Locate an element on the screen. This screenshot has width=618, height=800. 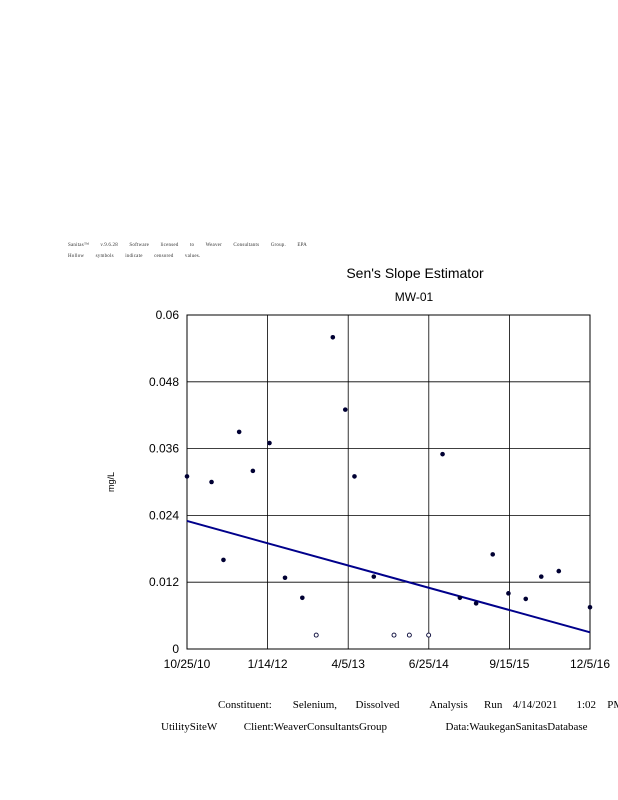
footer-item: UtilitySiteW is located at coordinates (189, 727).